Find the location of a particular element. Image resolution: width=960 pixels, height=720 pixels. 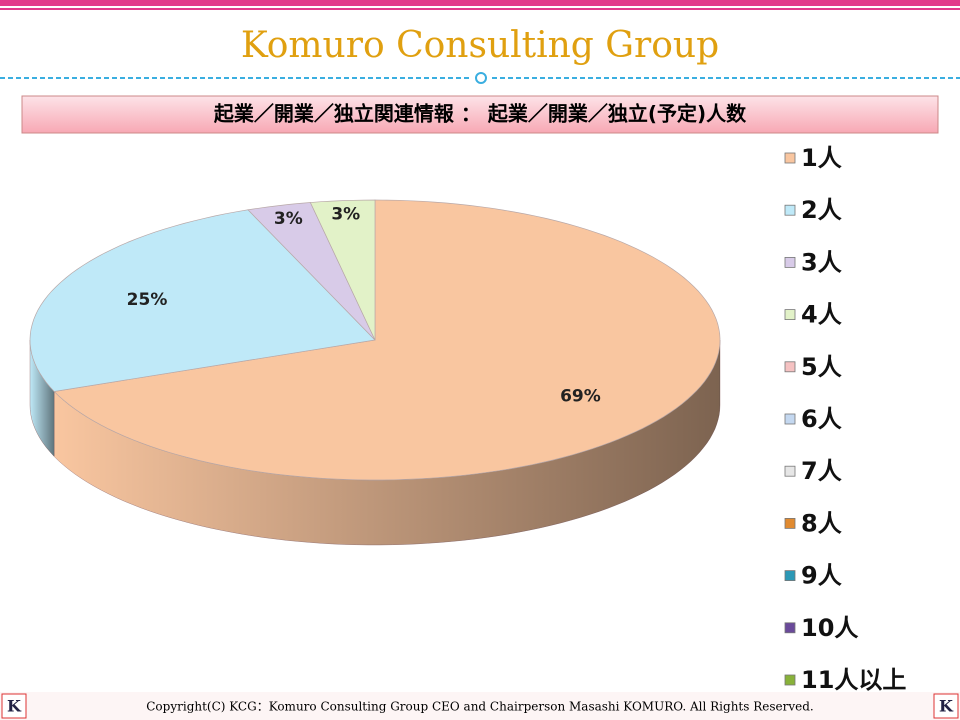

legend: 1人 2人 3人 4人 5人 6人 7人 8人 9人 10人 11人以上 is located at coordinates (845, 419).